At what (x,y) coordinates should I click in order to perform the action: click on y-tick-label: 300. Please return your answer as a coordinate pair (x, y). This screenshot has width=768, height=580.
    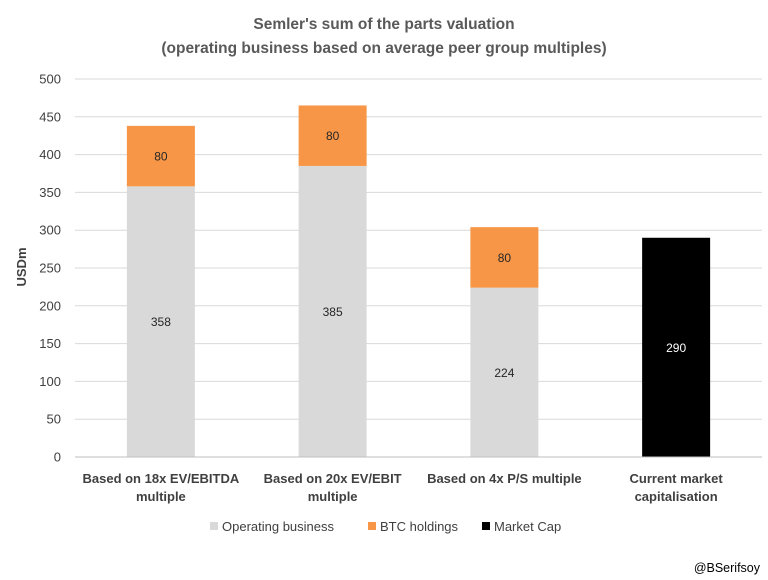
    Looking at the image, I should click on (50, 230).